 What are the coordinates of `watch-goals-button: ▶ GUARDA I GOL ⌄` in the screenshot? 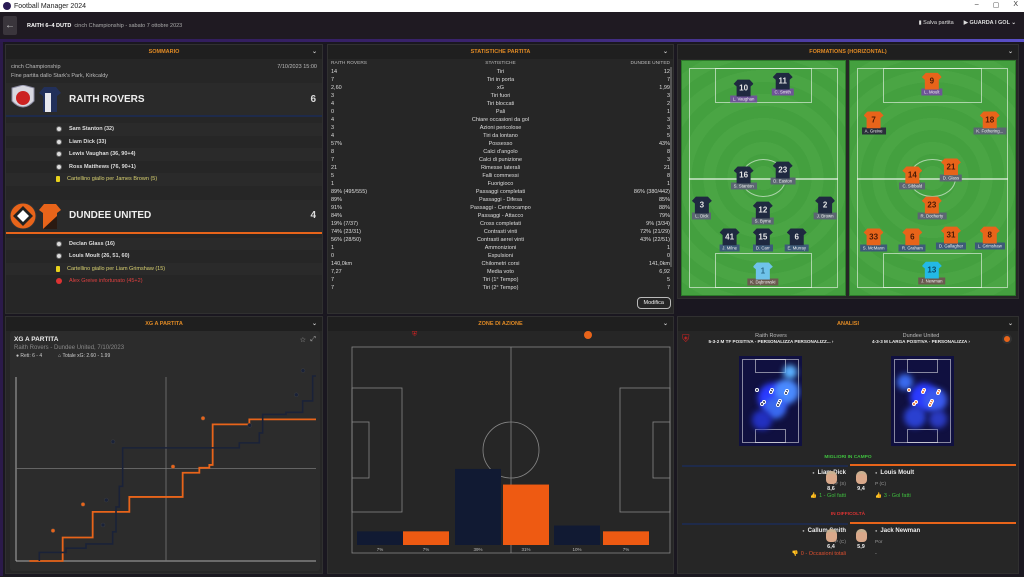 It's located at (989, 23).